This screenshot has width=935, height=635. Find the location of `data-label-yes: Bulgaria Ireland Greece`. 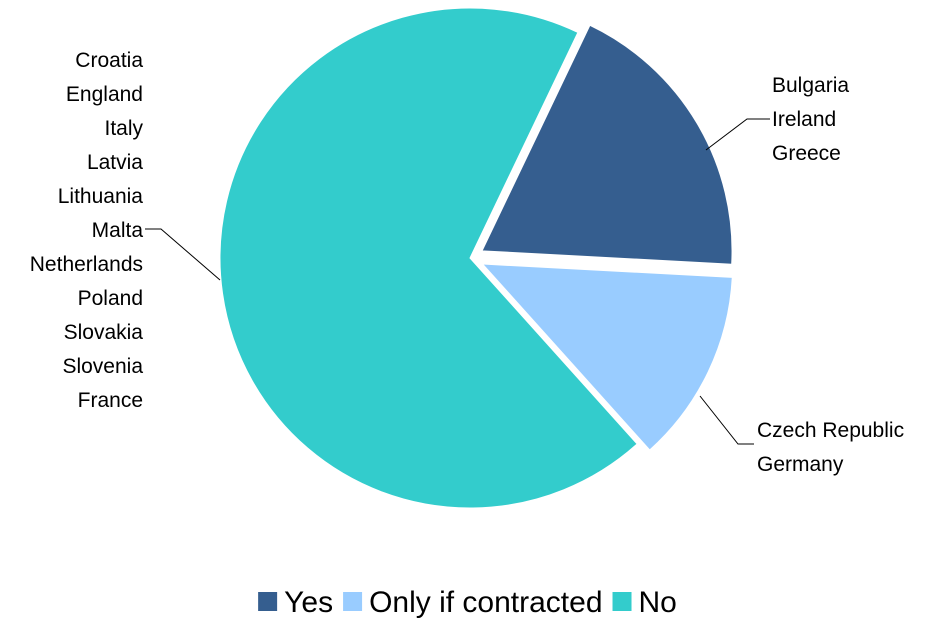

data-label-yes: Bulgaria Ireland Greece is located at coordinates (810, 119).